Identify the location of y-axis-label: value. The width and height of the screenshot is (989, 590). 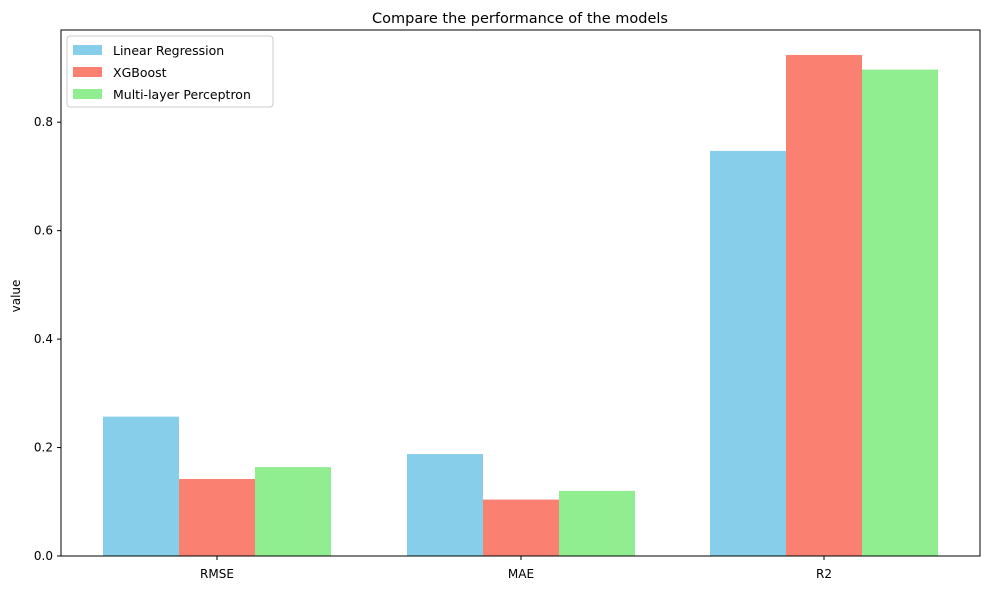
(16, 296).